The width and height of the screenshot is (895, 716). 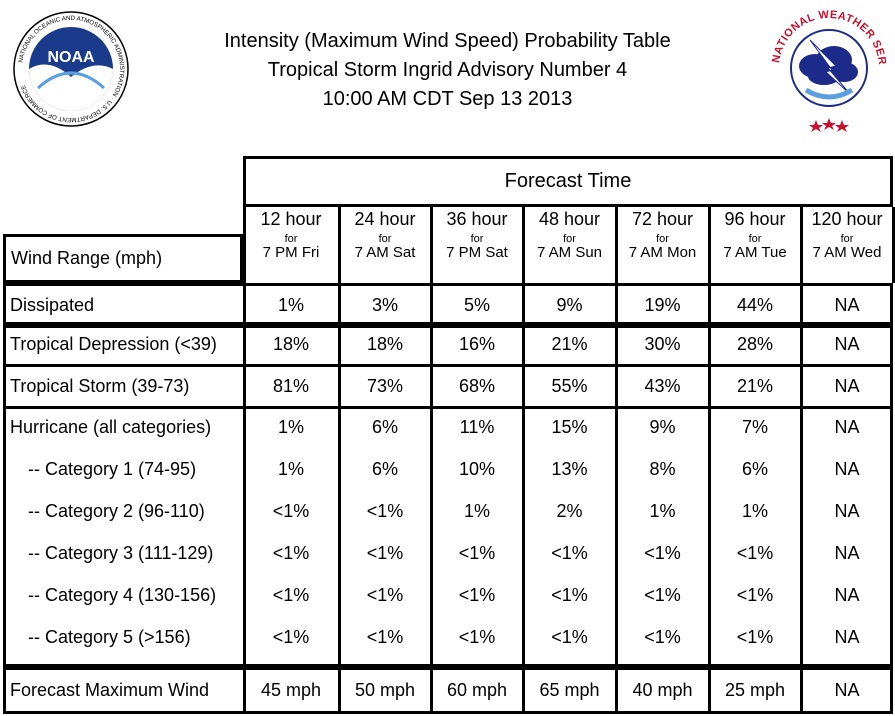 I want to click on probability-value: 15%, so click(x=569, y=426).